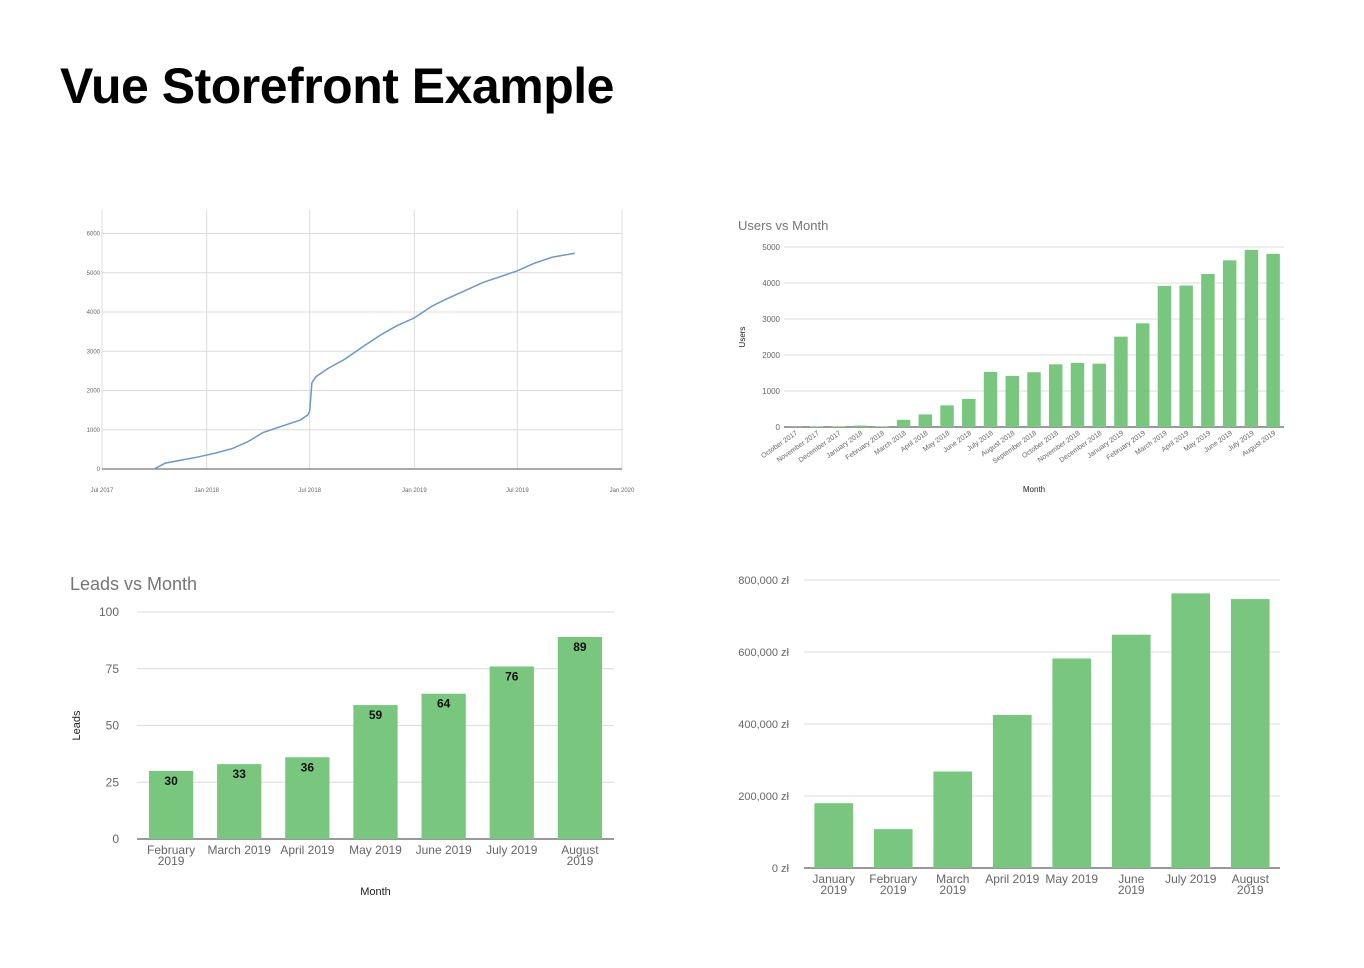  Describe the element at coordinates (240, 774) in the screenshot. I see `leads-data-label: 33` at that location.